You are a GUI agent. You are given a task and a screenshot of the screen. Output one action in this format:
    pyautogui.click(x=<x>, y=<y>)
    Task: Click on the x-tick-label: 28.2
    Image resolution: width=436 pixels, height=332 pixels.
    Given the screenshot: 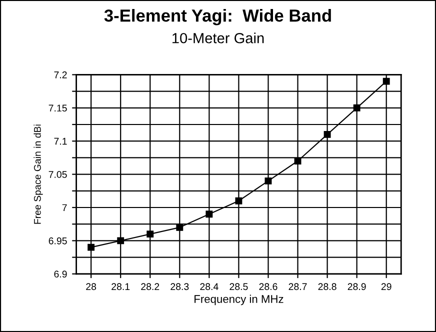 What is the action you would take?
    pyautogui.click(x=150, y=286)
    